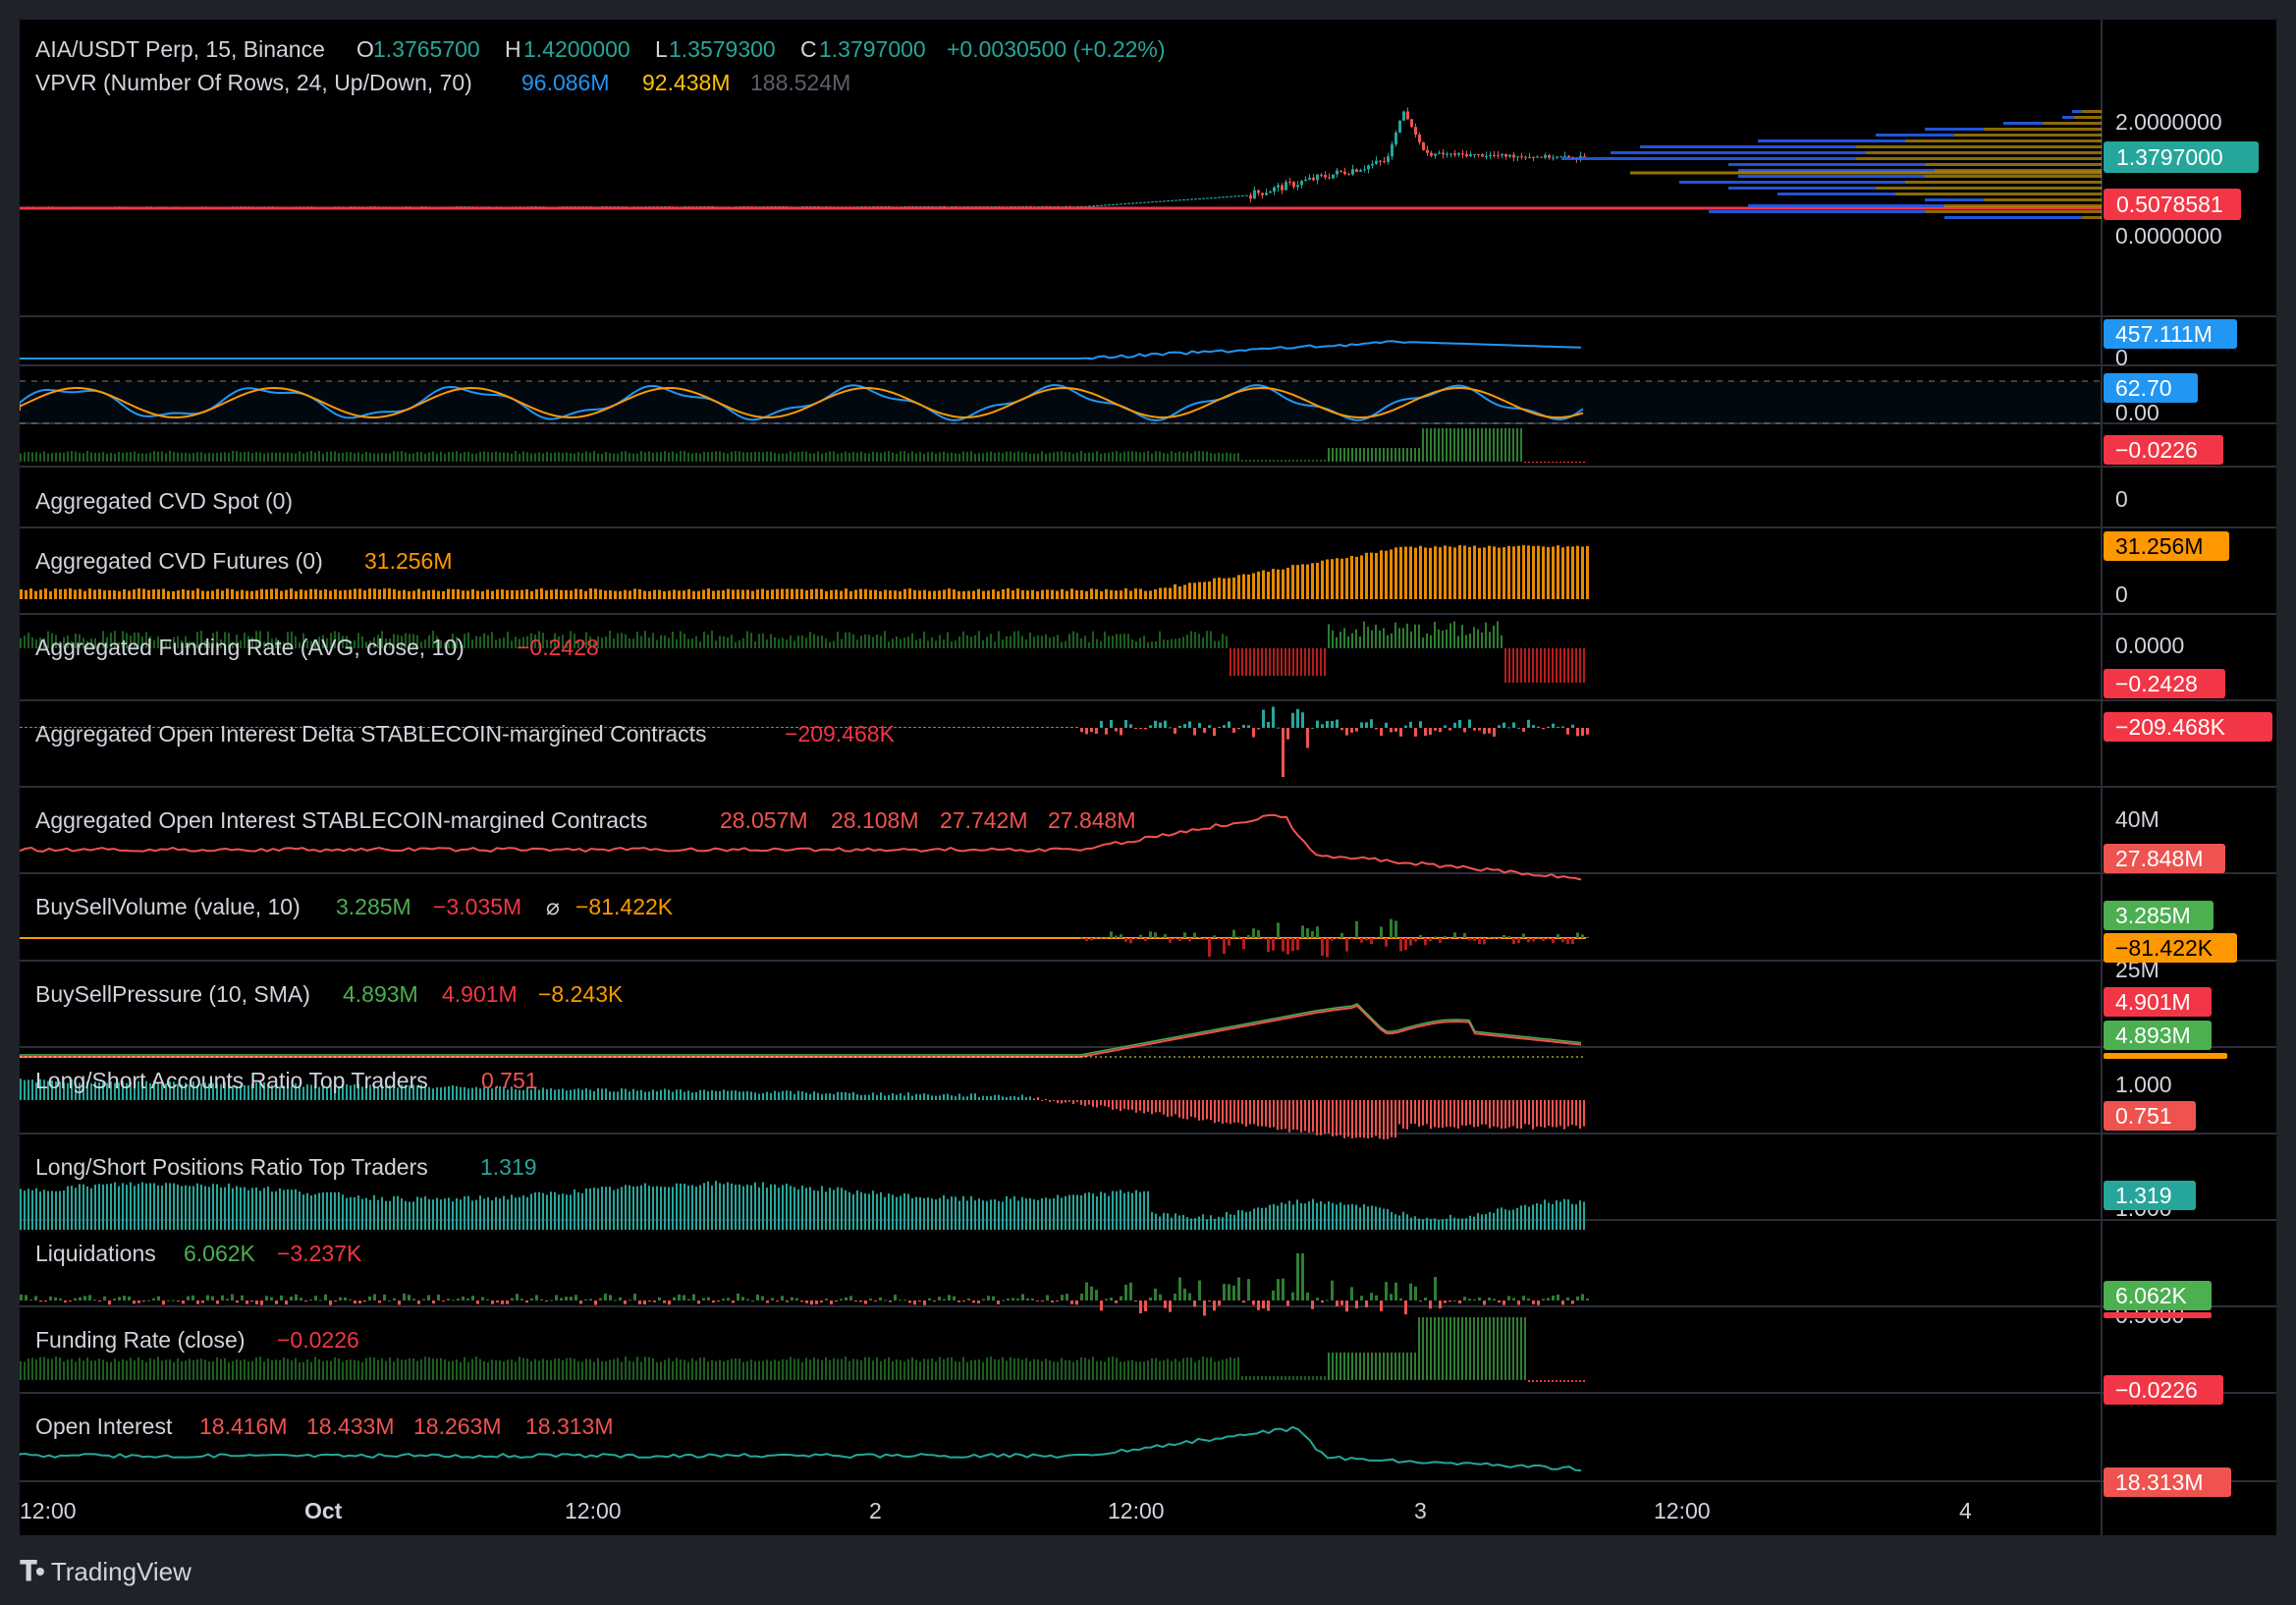  I want to click on funding-value: −0.0226, so click(318, 1340).